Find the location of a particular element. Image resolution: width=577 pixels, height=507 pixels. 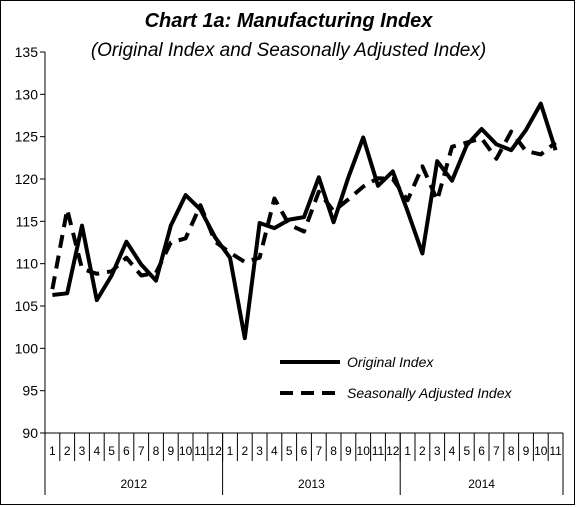

year-label: 2013 is located at coordinates (311, 484).